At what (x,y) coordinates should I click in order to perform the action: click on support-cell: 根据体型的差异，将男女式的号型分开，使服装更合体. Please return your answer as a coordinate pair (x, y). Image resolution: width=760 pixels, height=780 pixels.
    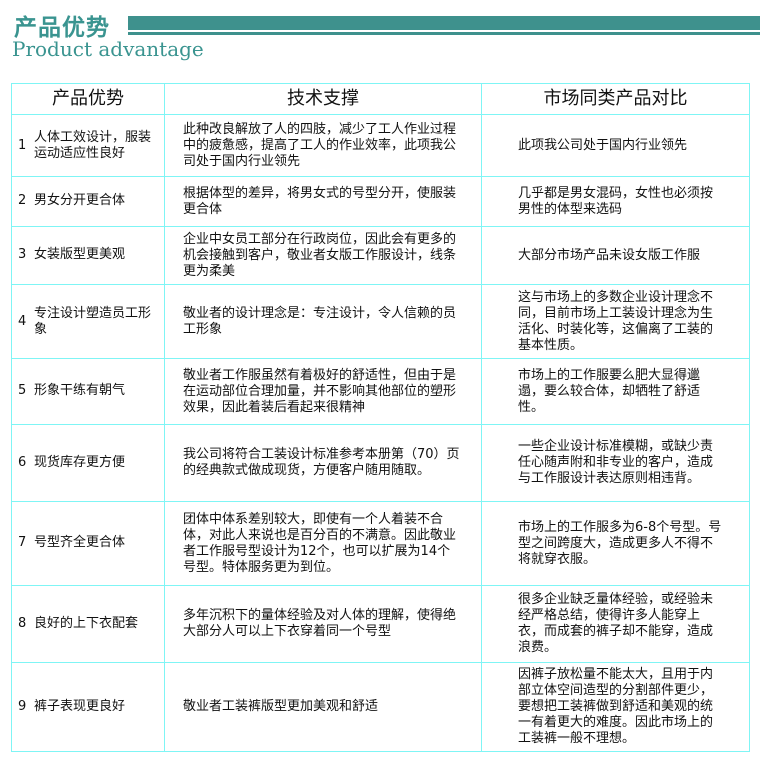
    Looking at the image, I should click on (323, 201).